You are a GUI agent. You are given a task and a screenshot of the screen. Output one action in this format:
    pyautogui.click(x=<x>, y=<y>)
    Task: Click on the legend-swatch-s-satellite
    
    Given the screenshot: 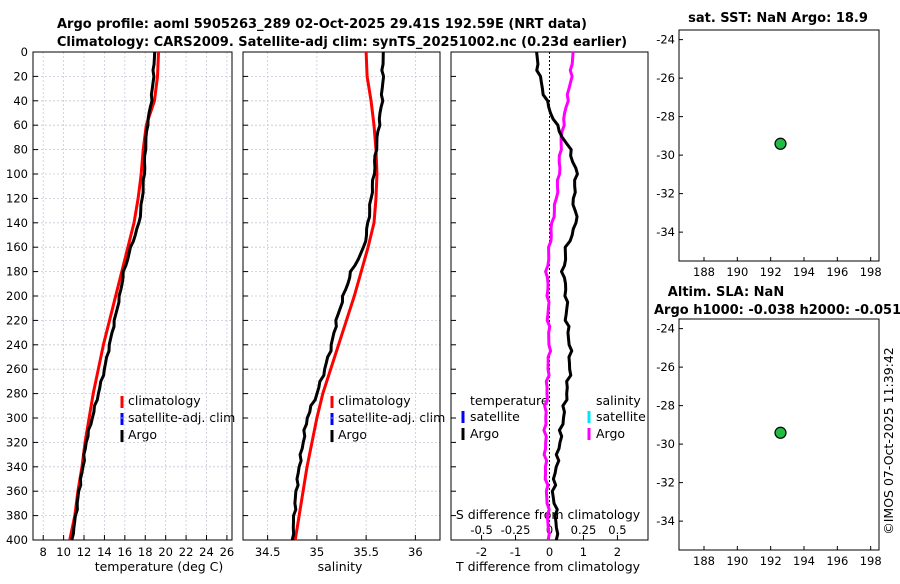 What is the action you would take?
    pyautogui.click(x=589, y=417)
    